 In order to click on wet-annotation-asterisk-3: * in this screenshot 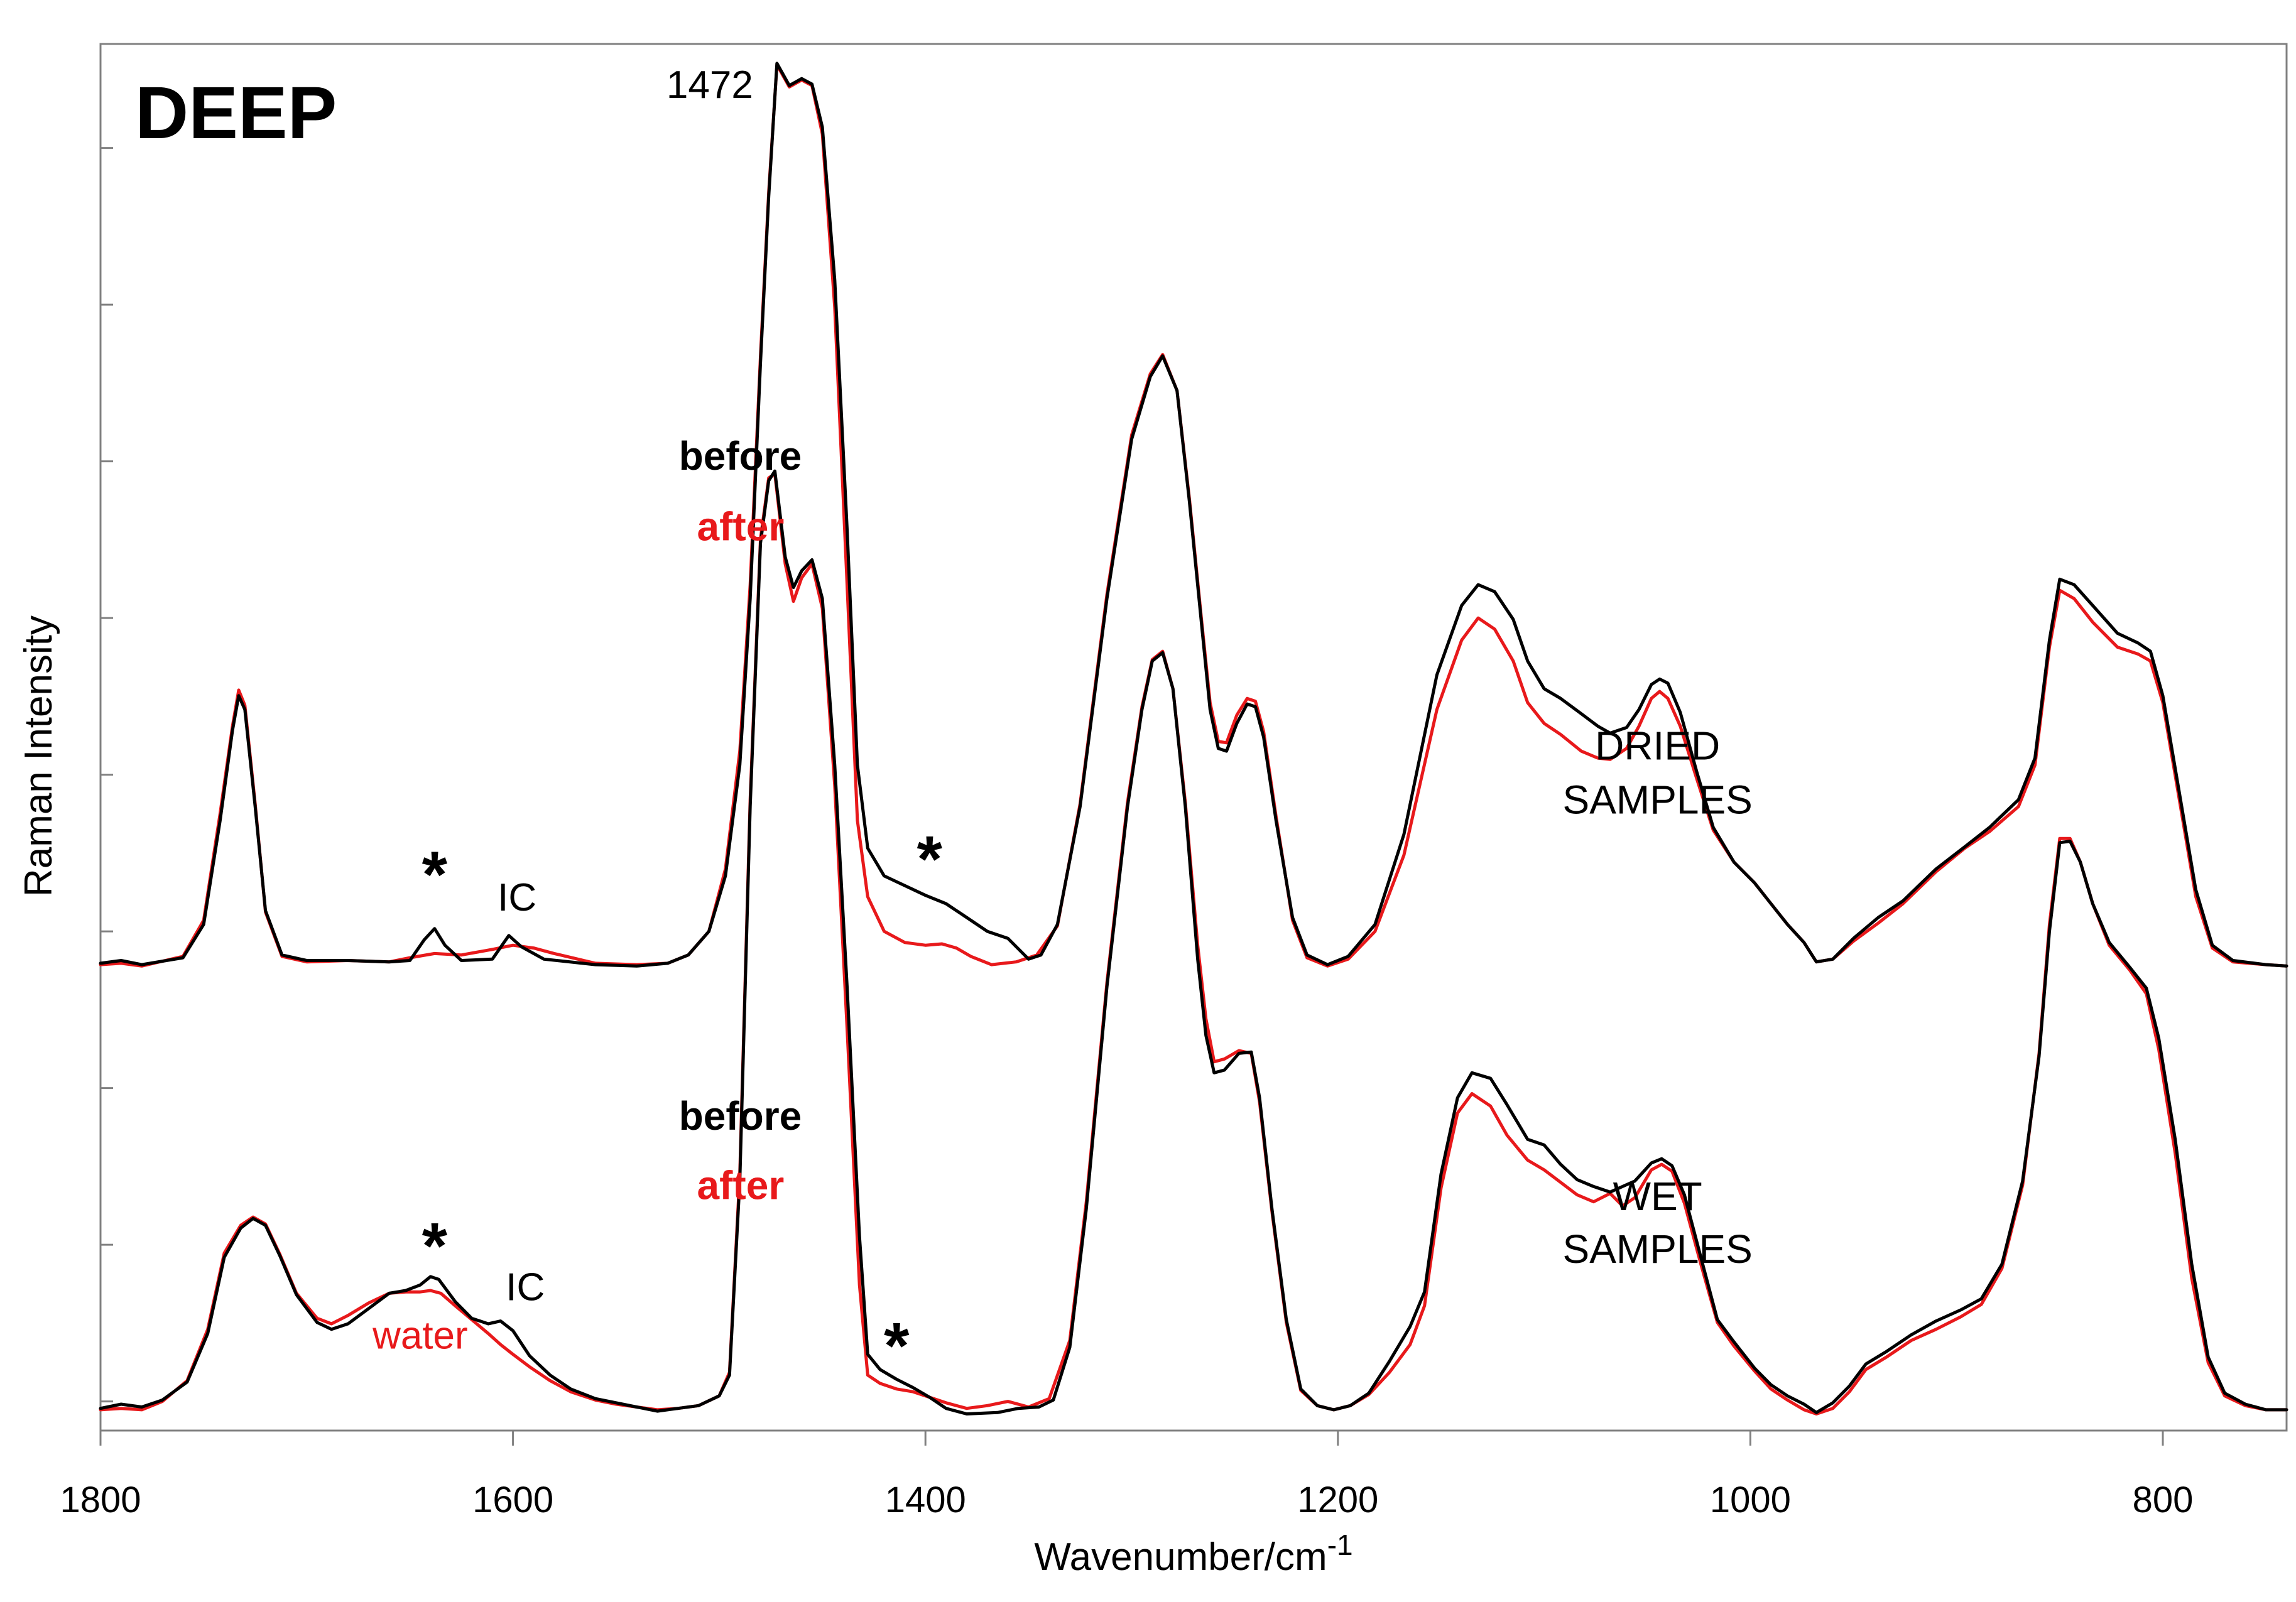, I will do `click(897, 1346)`.